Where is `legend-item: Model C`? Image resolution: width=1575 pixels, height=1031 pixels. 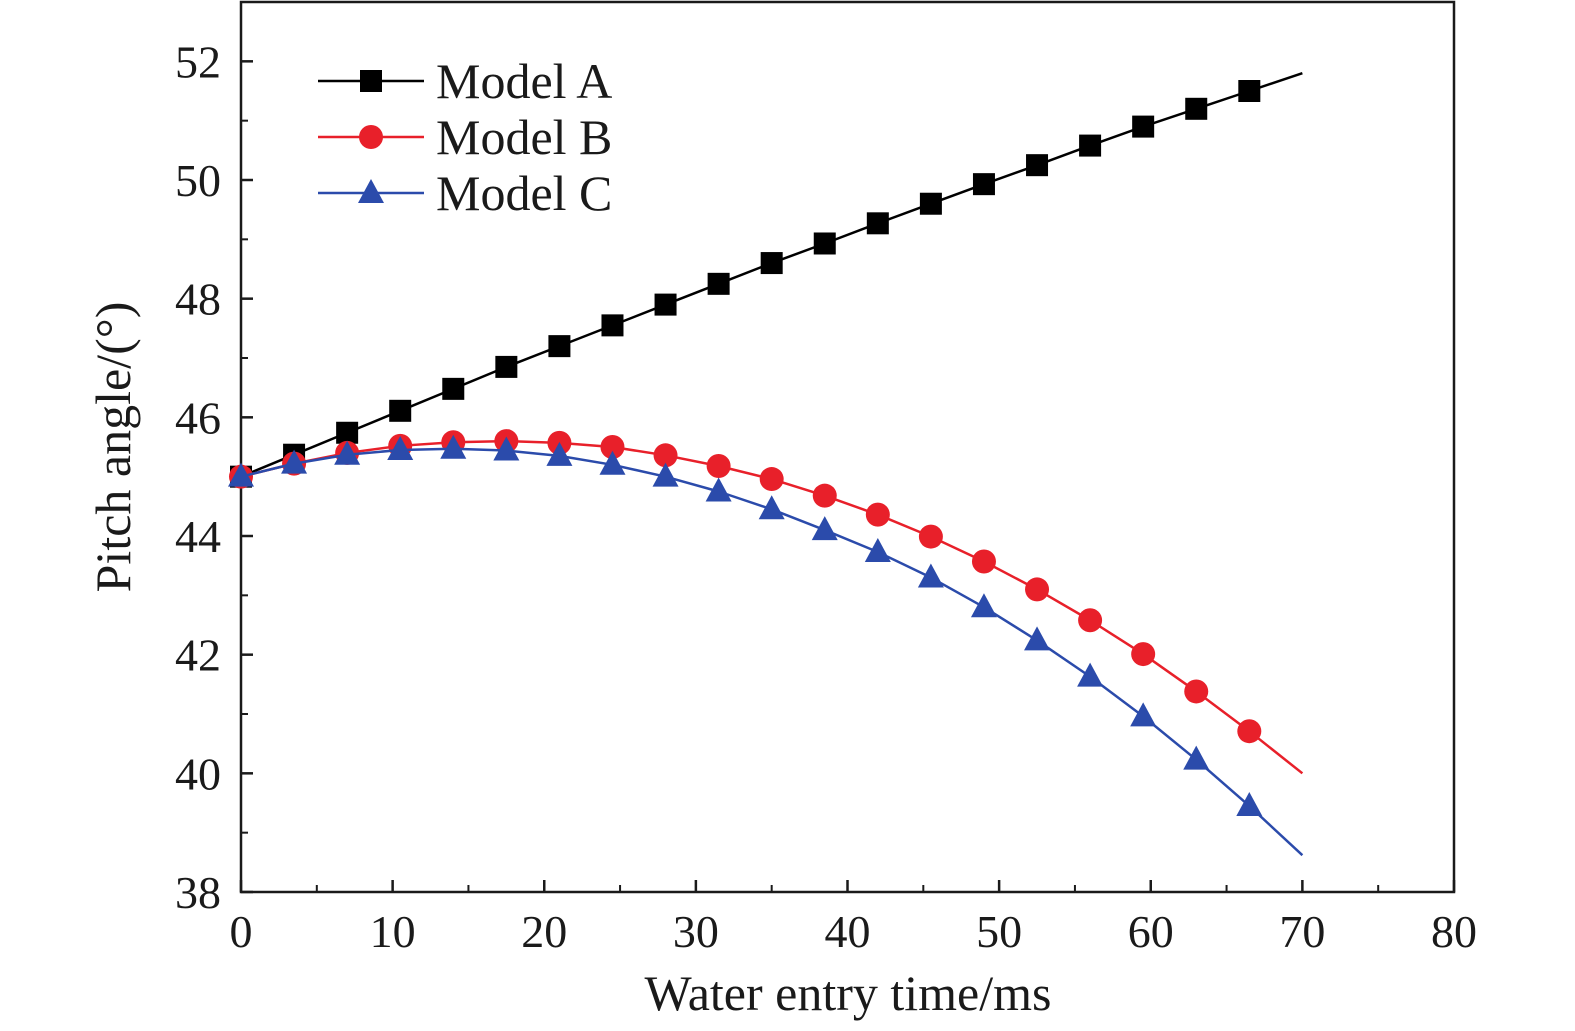 legend-item: Model C is located at coordinates (465, 193).